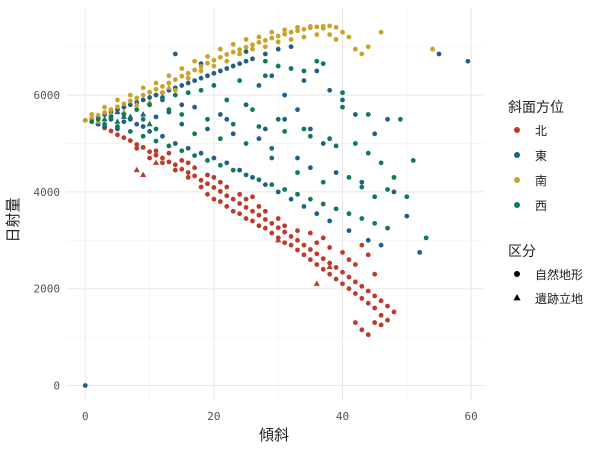 The height and width of the screenshot is (450, 600). Describe the element at coordinates (536, 108) in the screenshot. I see `legend-title-aspect: 斜面方位` at that location.